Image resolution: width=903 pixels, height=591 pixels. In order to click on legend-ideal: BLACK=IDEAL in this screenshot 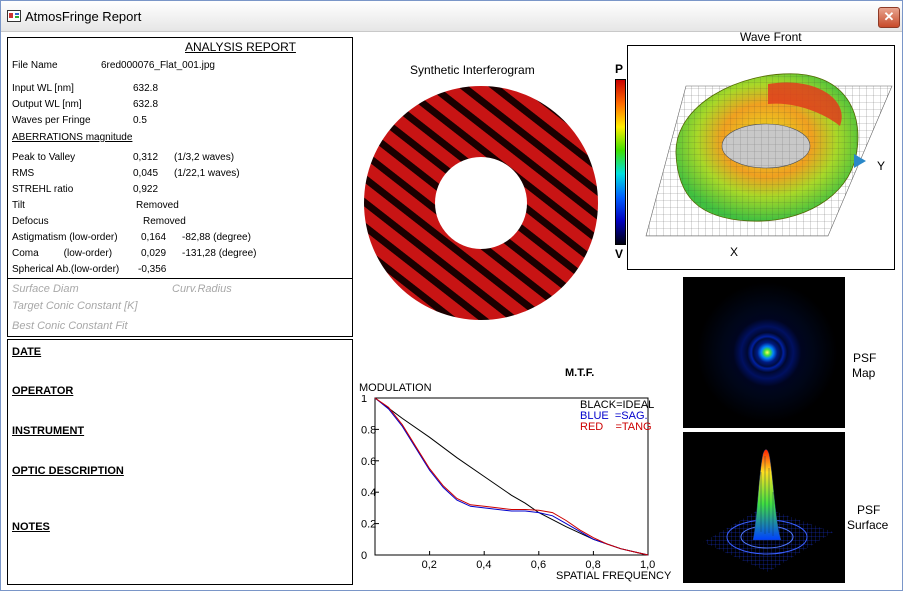, I will do `click(617, 405)`.